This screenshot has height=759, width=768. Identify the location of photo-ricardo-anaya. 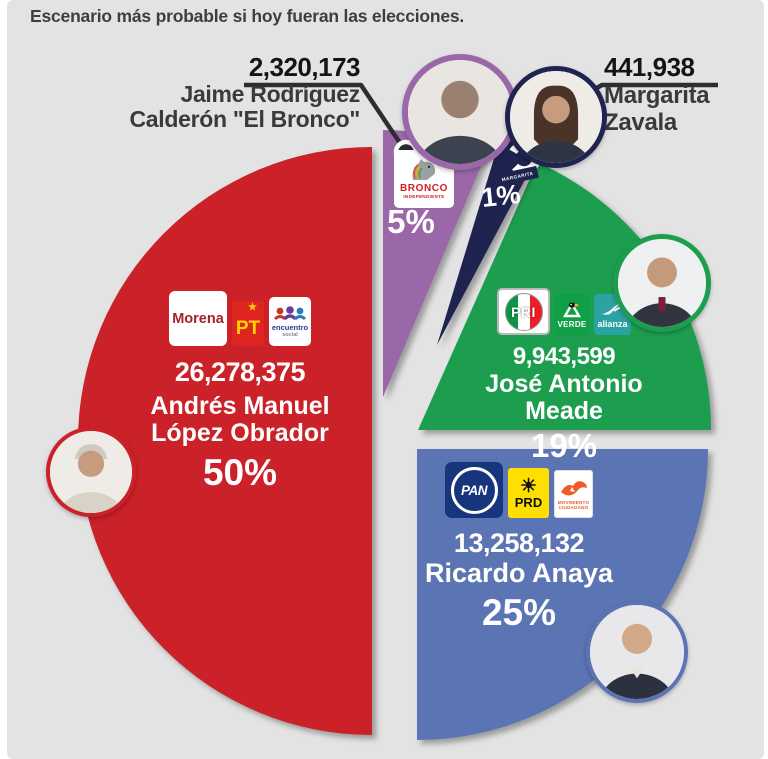
(637, 652).